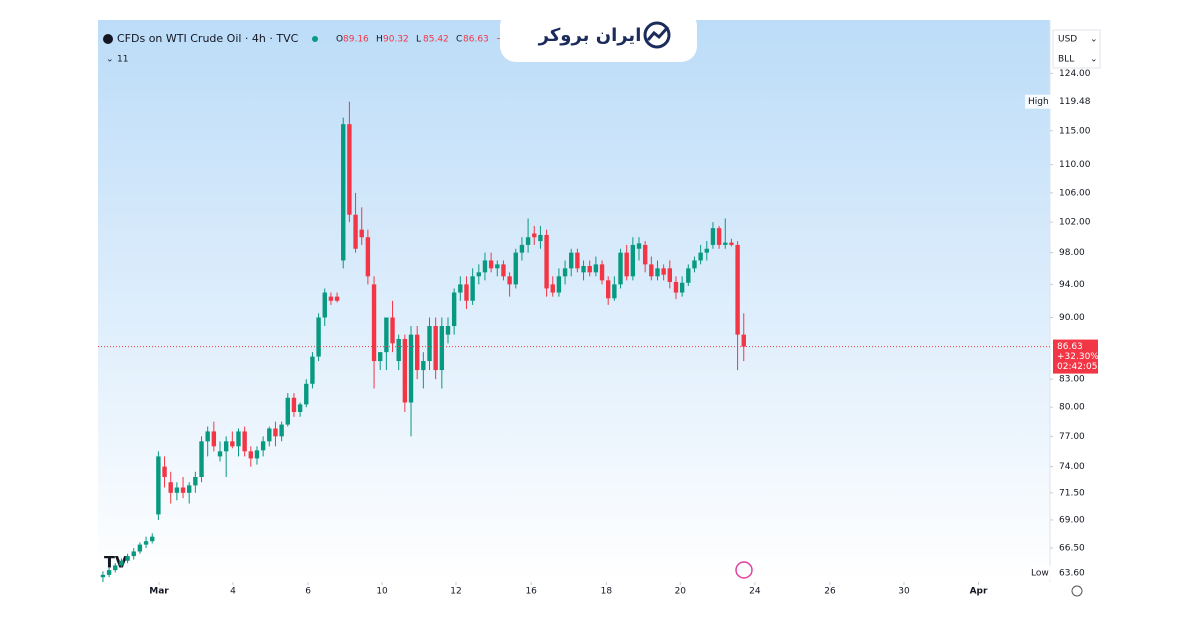 The image size is (1200, 628). I want to click on x-tick-label: 4, so click(233, 592).